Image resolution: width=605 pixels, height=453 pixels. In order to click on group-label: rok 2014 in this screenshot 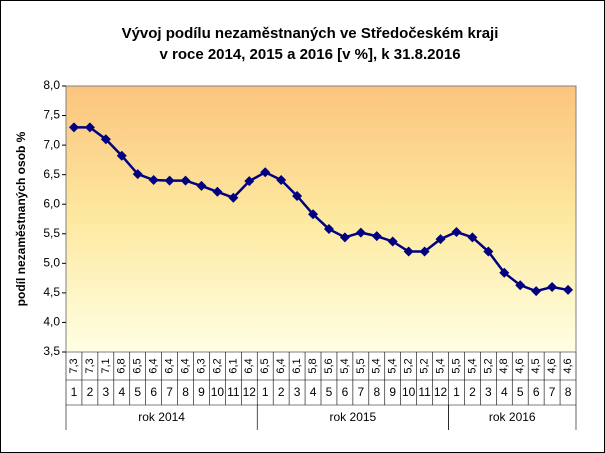, I will do `click(161, 417)`.